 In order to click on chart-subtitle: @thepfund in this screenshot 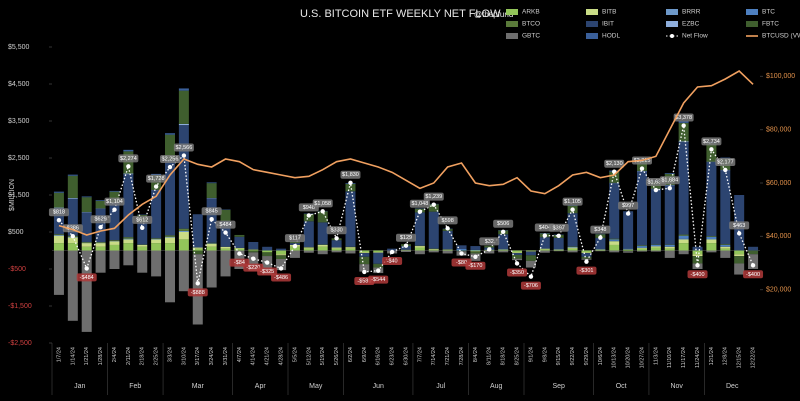, I will do `click(493, 14)`.